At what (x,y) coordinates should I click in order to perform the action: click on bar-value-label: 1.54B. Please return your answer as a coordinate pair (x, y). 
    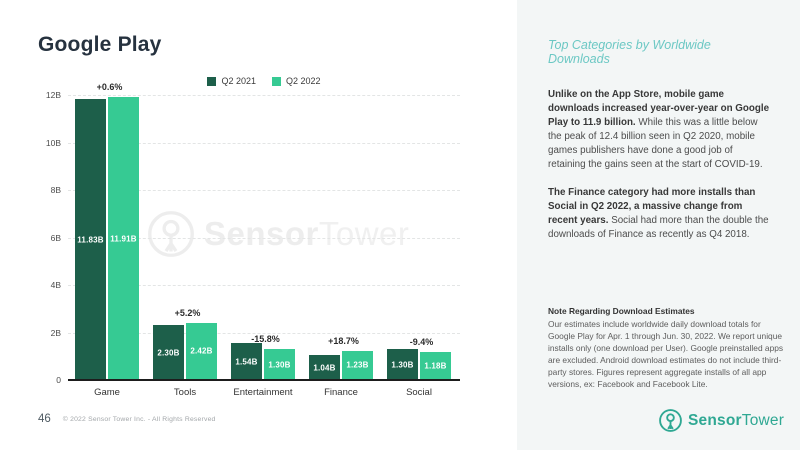
    Looking at the image, I should click on (246, 362).